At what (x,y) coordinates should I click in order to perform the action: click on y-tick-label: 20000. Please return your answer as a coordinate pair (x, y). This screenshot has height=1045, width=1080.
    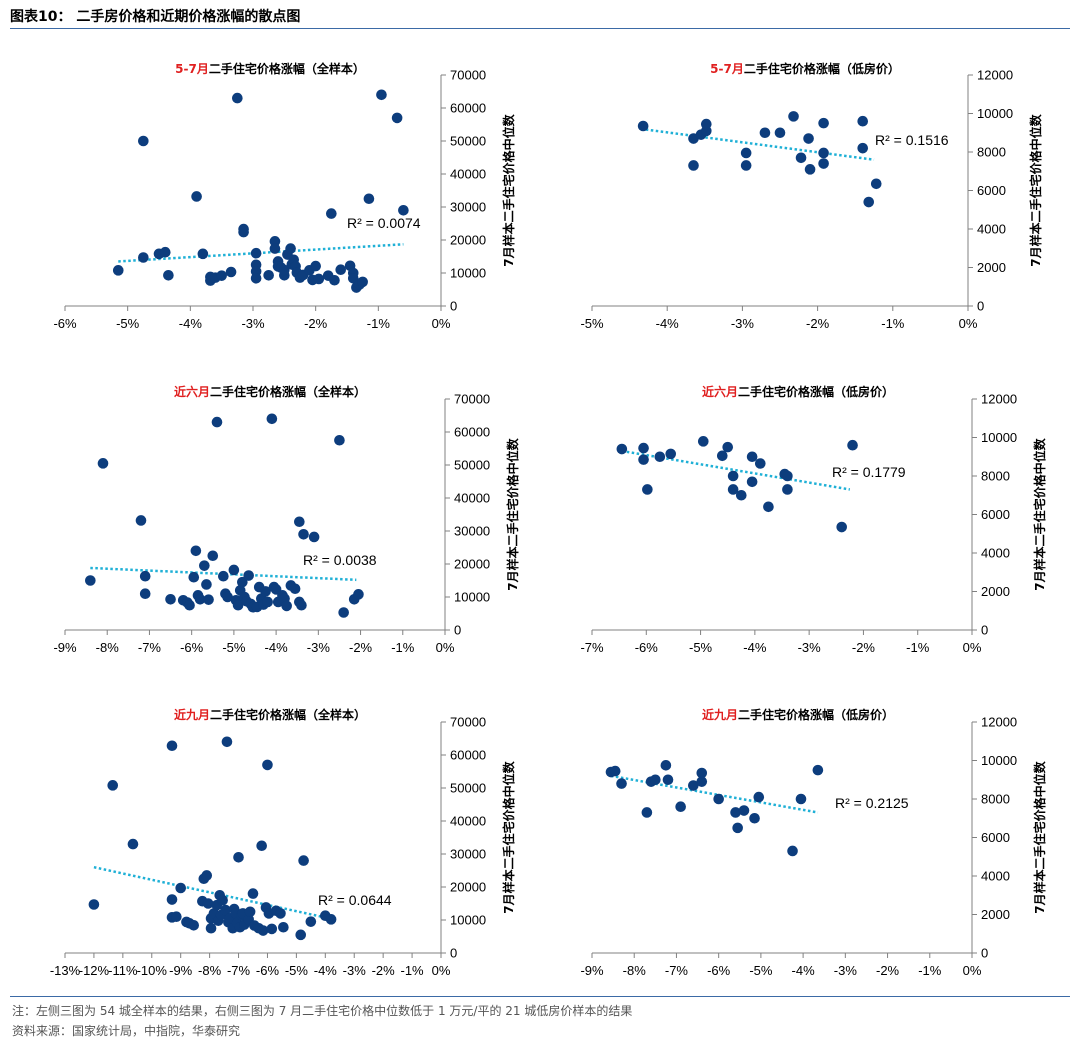
    Looking at the image, I should click on (468, 887).